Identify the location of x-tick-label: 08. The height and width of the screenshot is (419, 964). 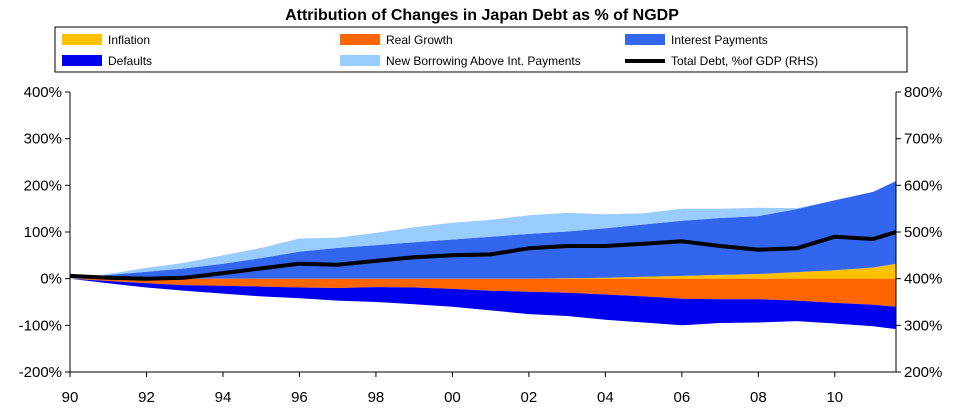
(758, 397).